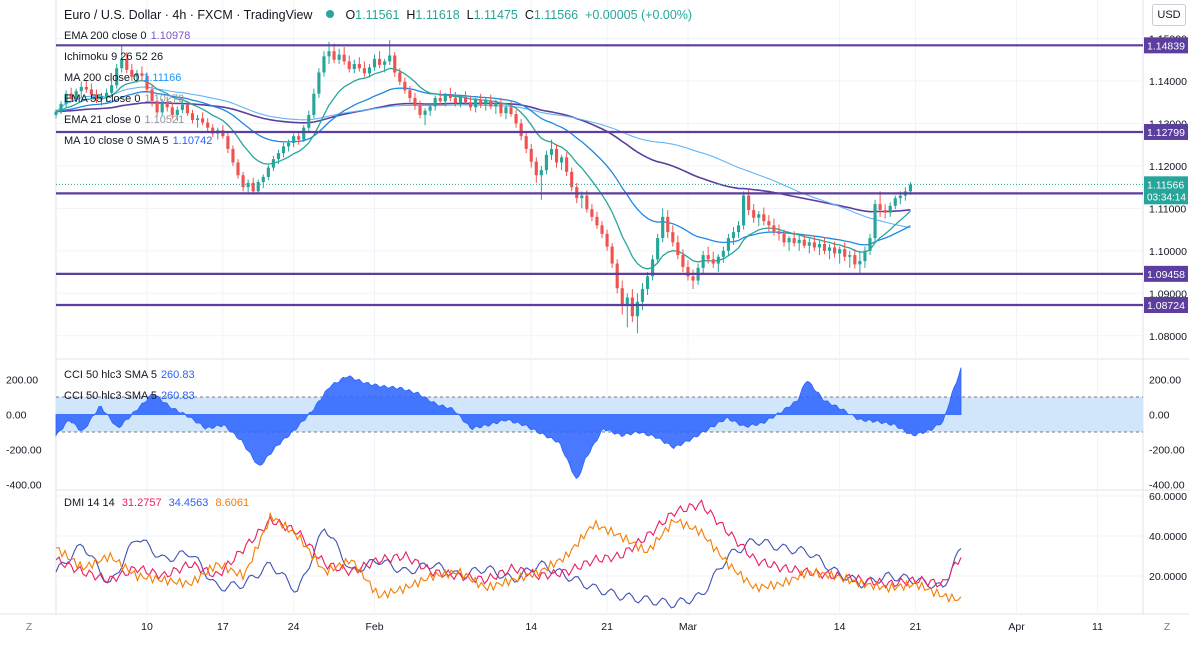 This screenshot has height=645, width=1189. Describe the element at coordinates (508, 544) in the screenshot. I see `dmi-di-line` at that location.